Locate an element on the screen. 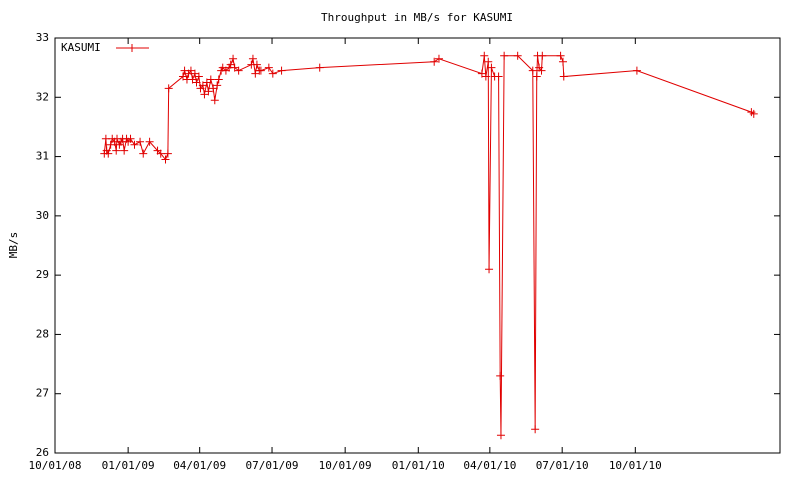 The width and height of the screenshot is (800, 480). y-tick-label: 32 is located at coordinates (42, 96).